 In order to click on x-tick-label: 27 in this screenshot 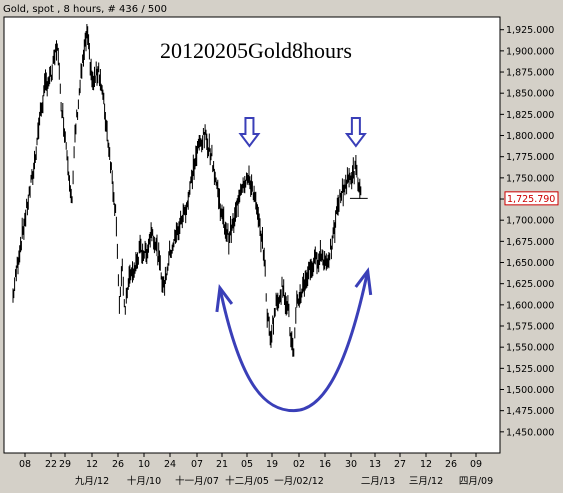, I will do `click(400, 464)`.